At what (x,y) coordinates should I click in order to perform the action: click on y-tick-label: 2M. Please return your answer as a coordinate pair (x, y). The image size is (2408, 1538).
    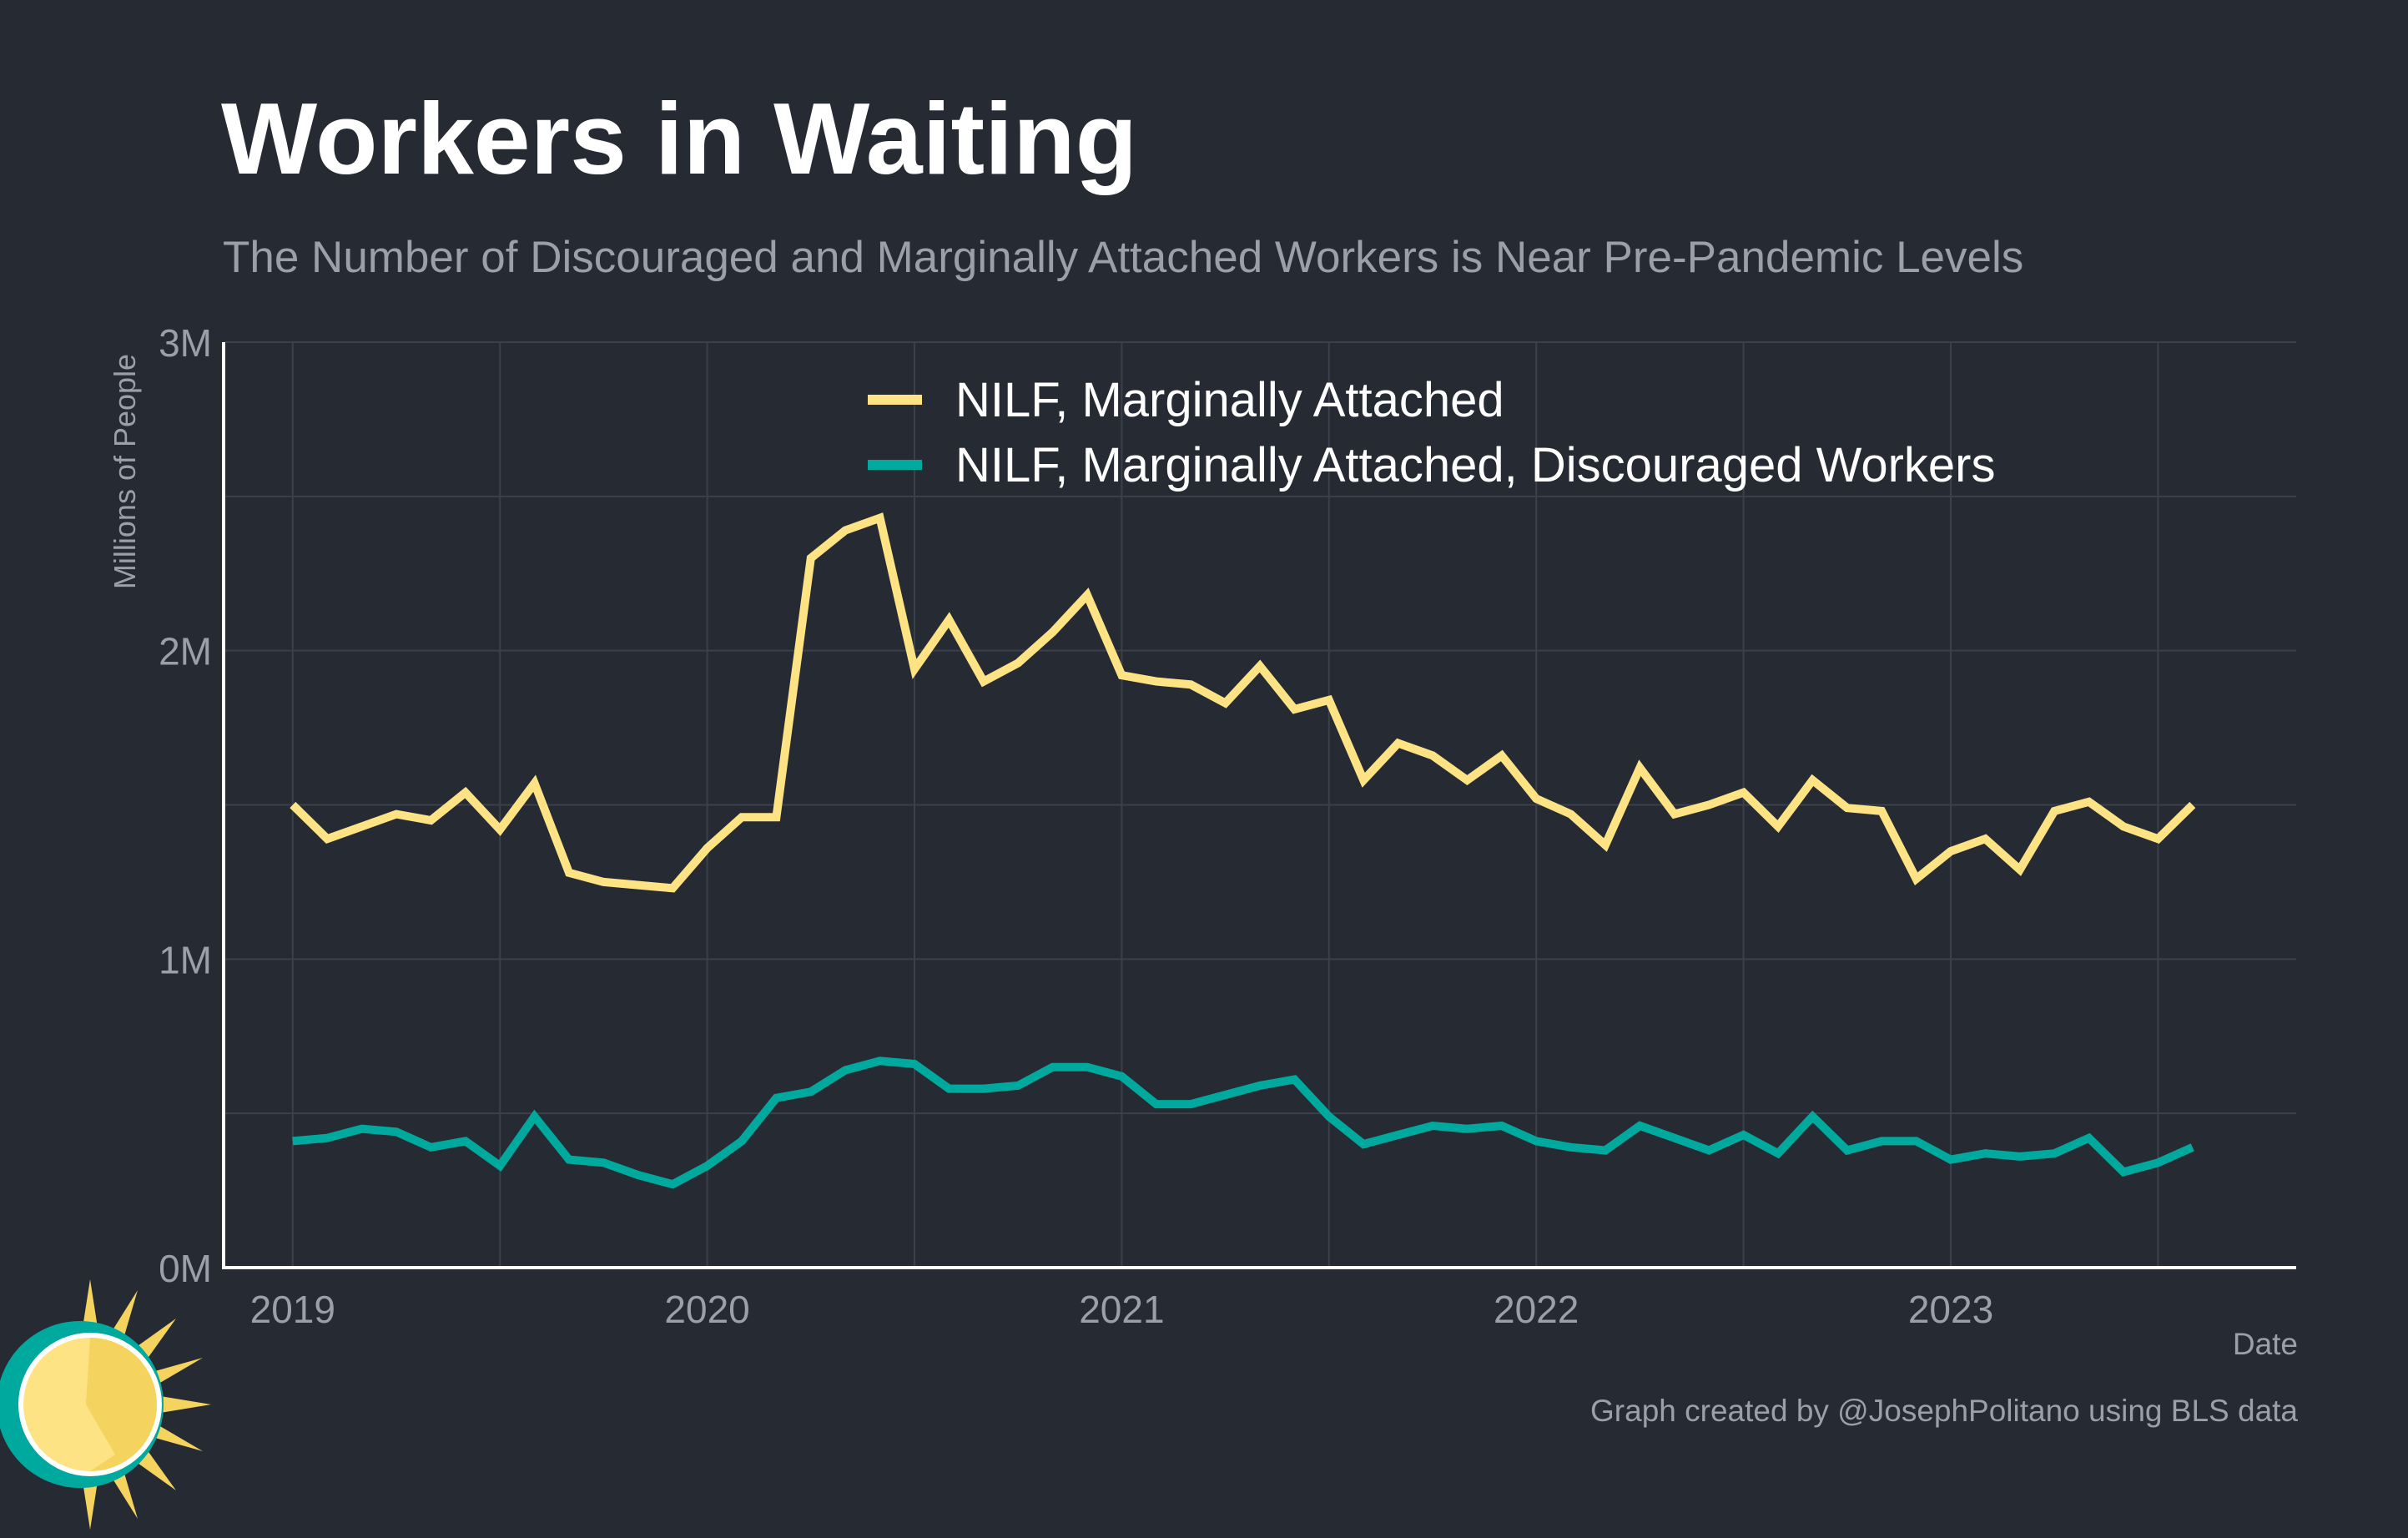
    Looking at the image, I should click on (185, 651).